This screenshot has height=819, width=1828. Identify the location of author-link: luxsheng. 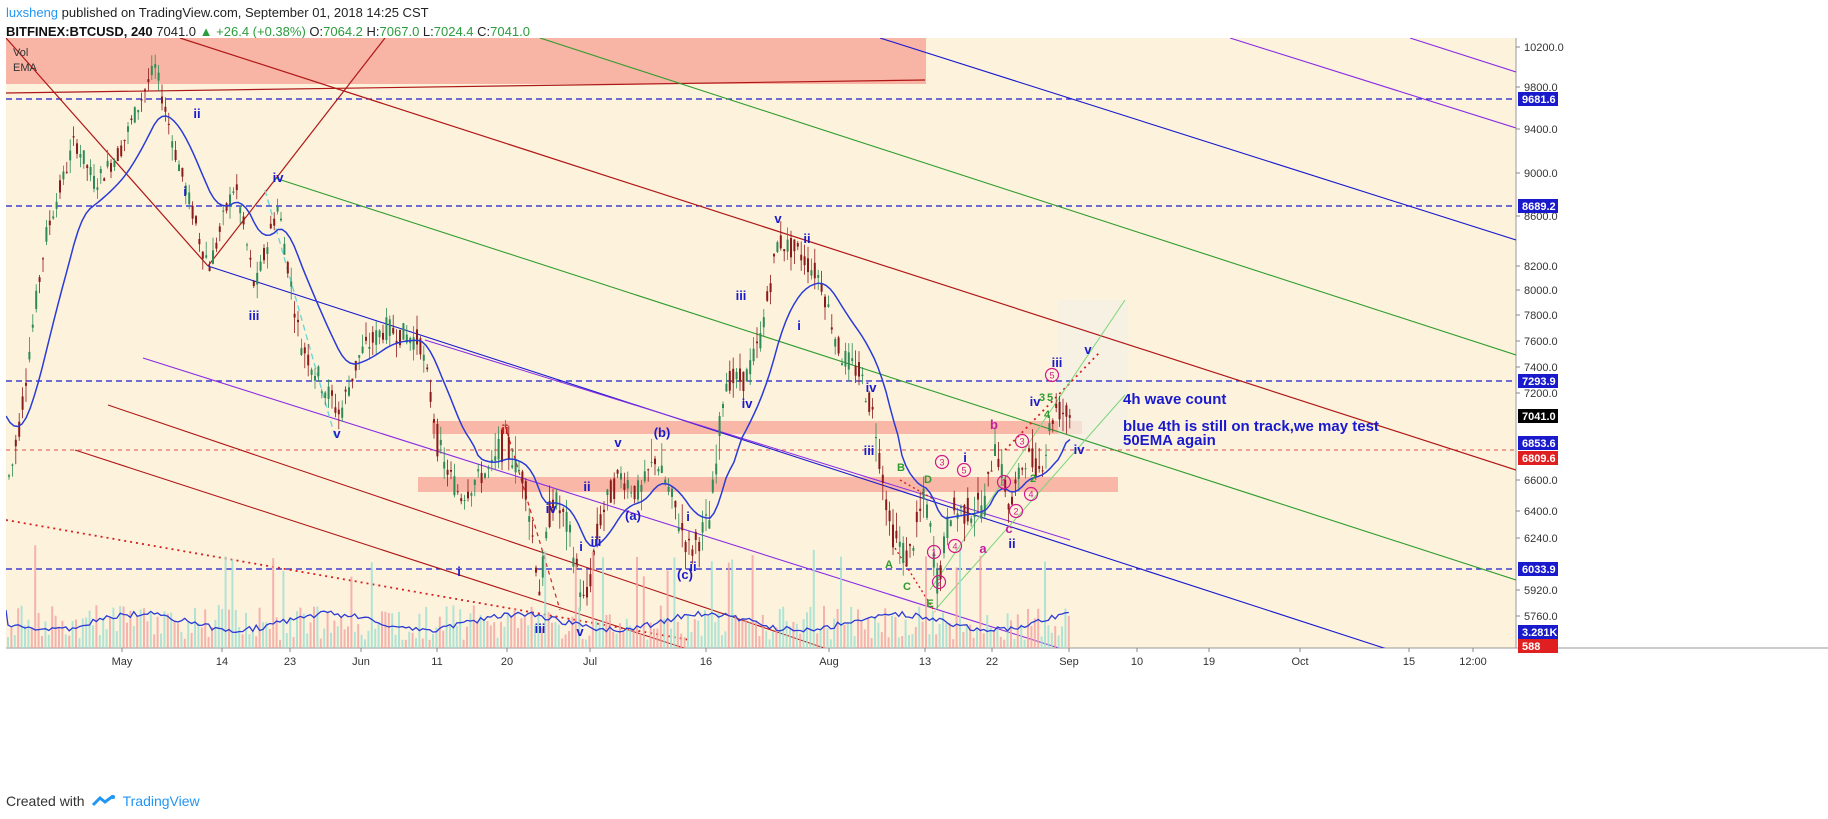
(32, 12).